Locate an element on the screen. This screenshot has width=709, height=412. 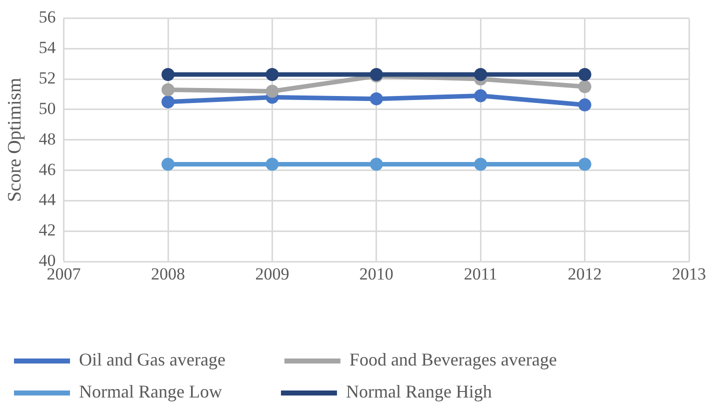
y-tick-label: 46 is located at coordinates (47, 169).